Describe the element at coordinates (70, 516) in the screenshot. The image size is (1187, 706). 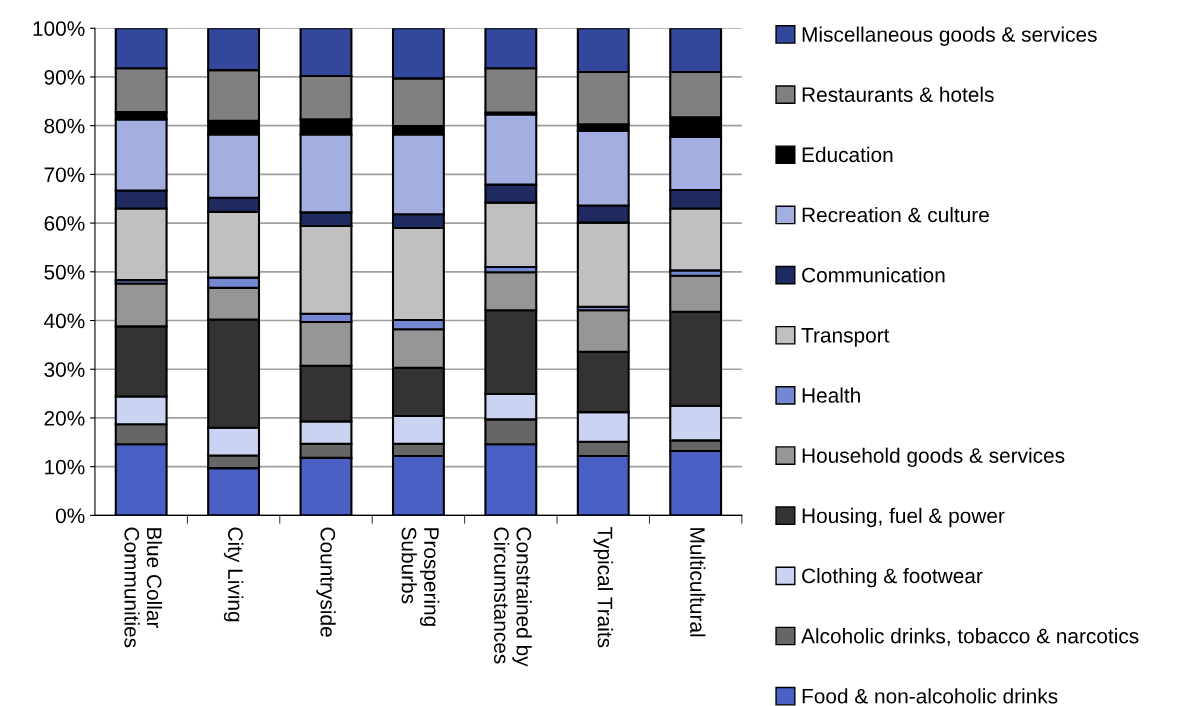
I see `y-tick-label: 0%` at that location.